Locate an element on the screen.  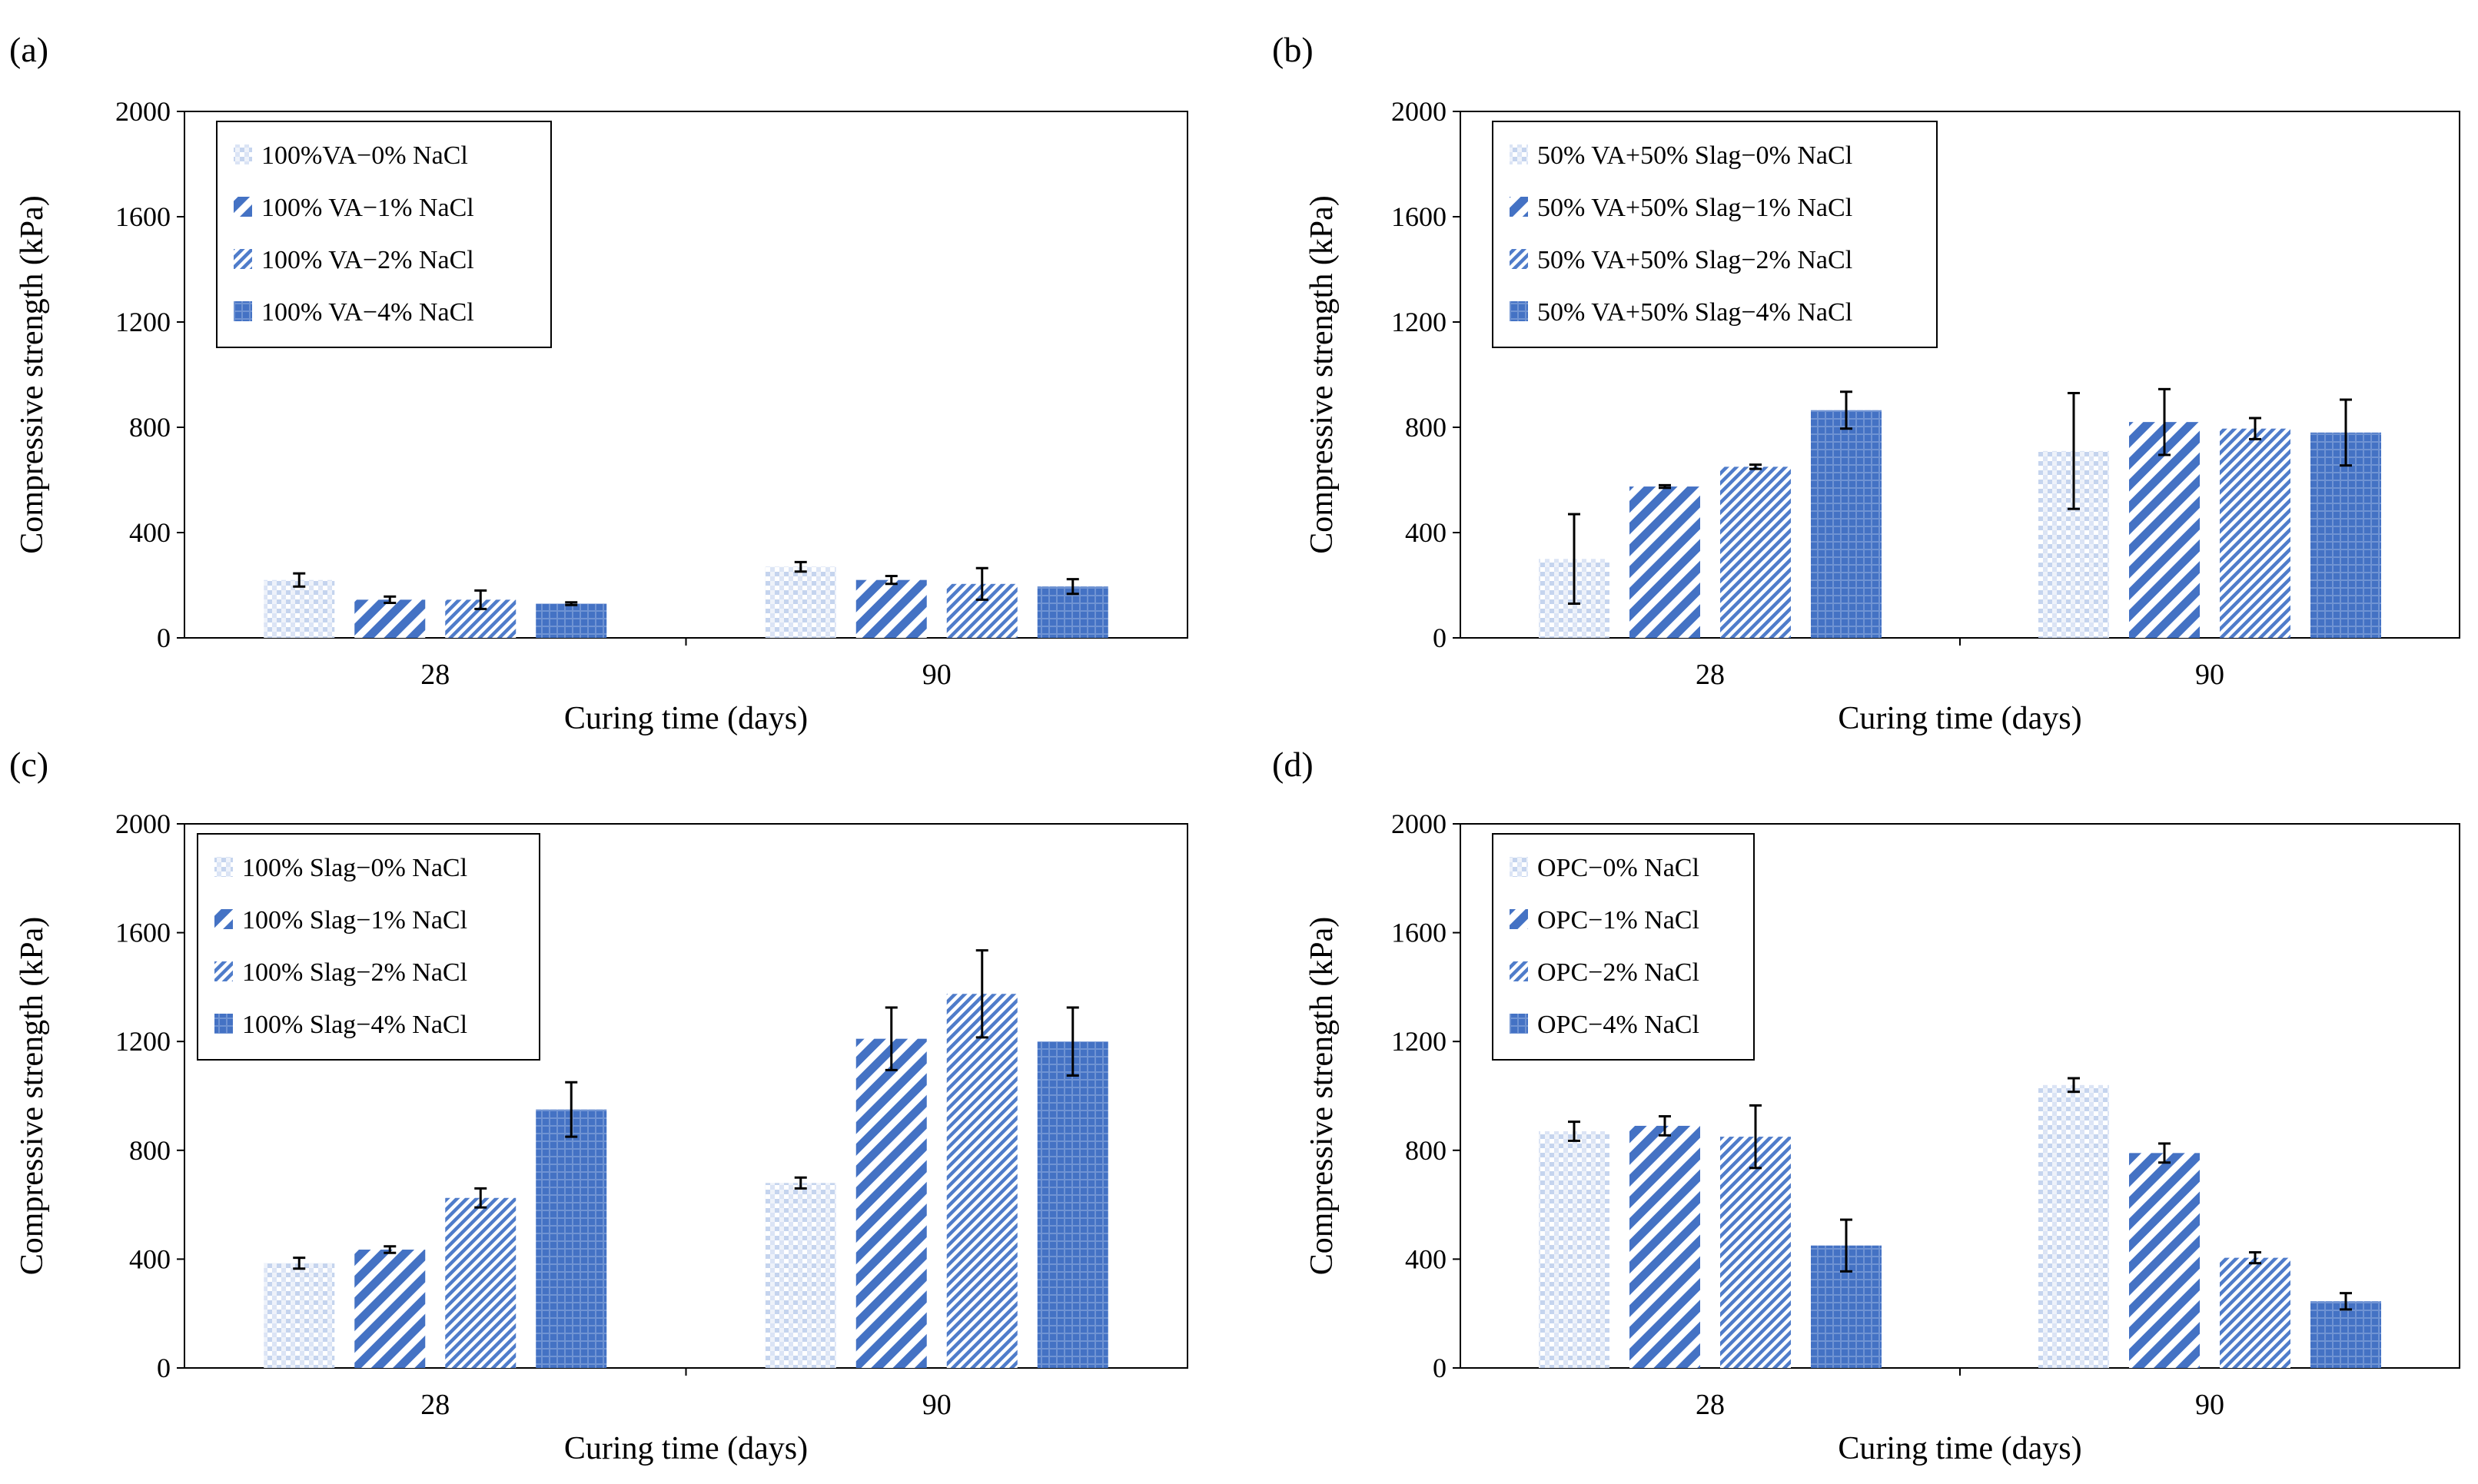
legend-label: OPC−4% NaCl is located at coordinates (1618, 1025).